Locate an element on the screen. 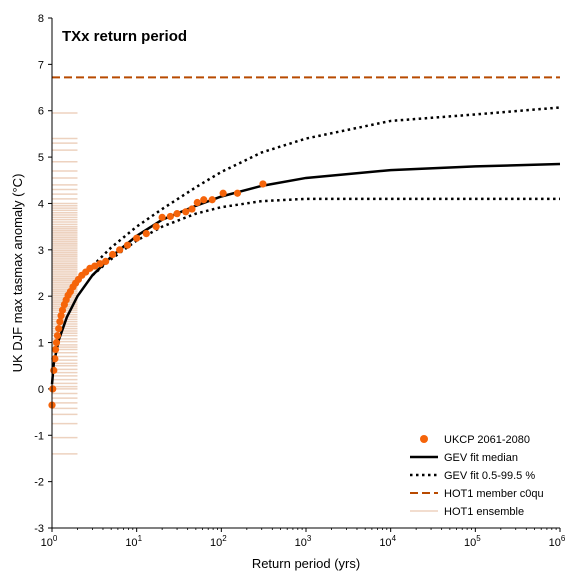  legend-label-hot1-member: HOT1 member c0qu is located at coordinates (494, 494).